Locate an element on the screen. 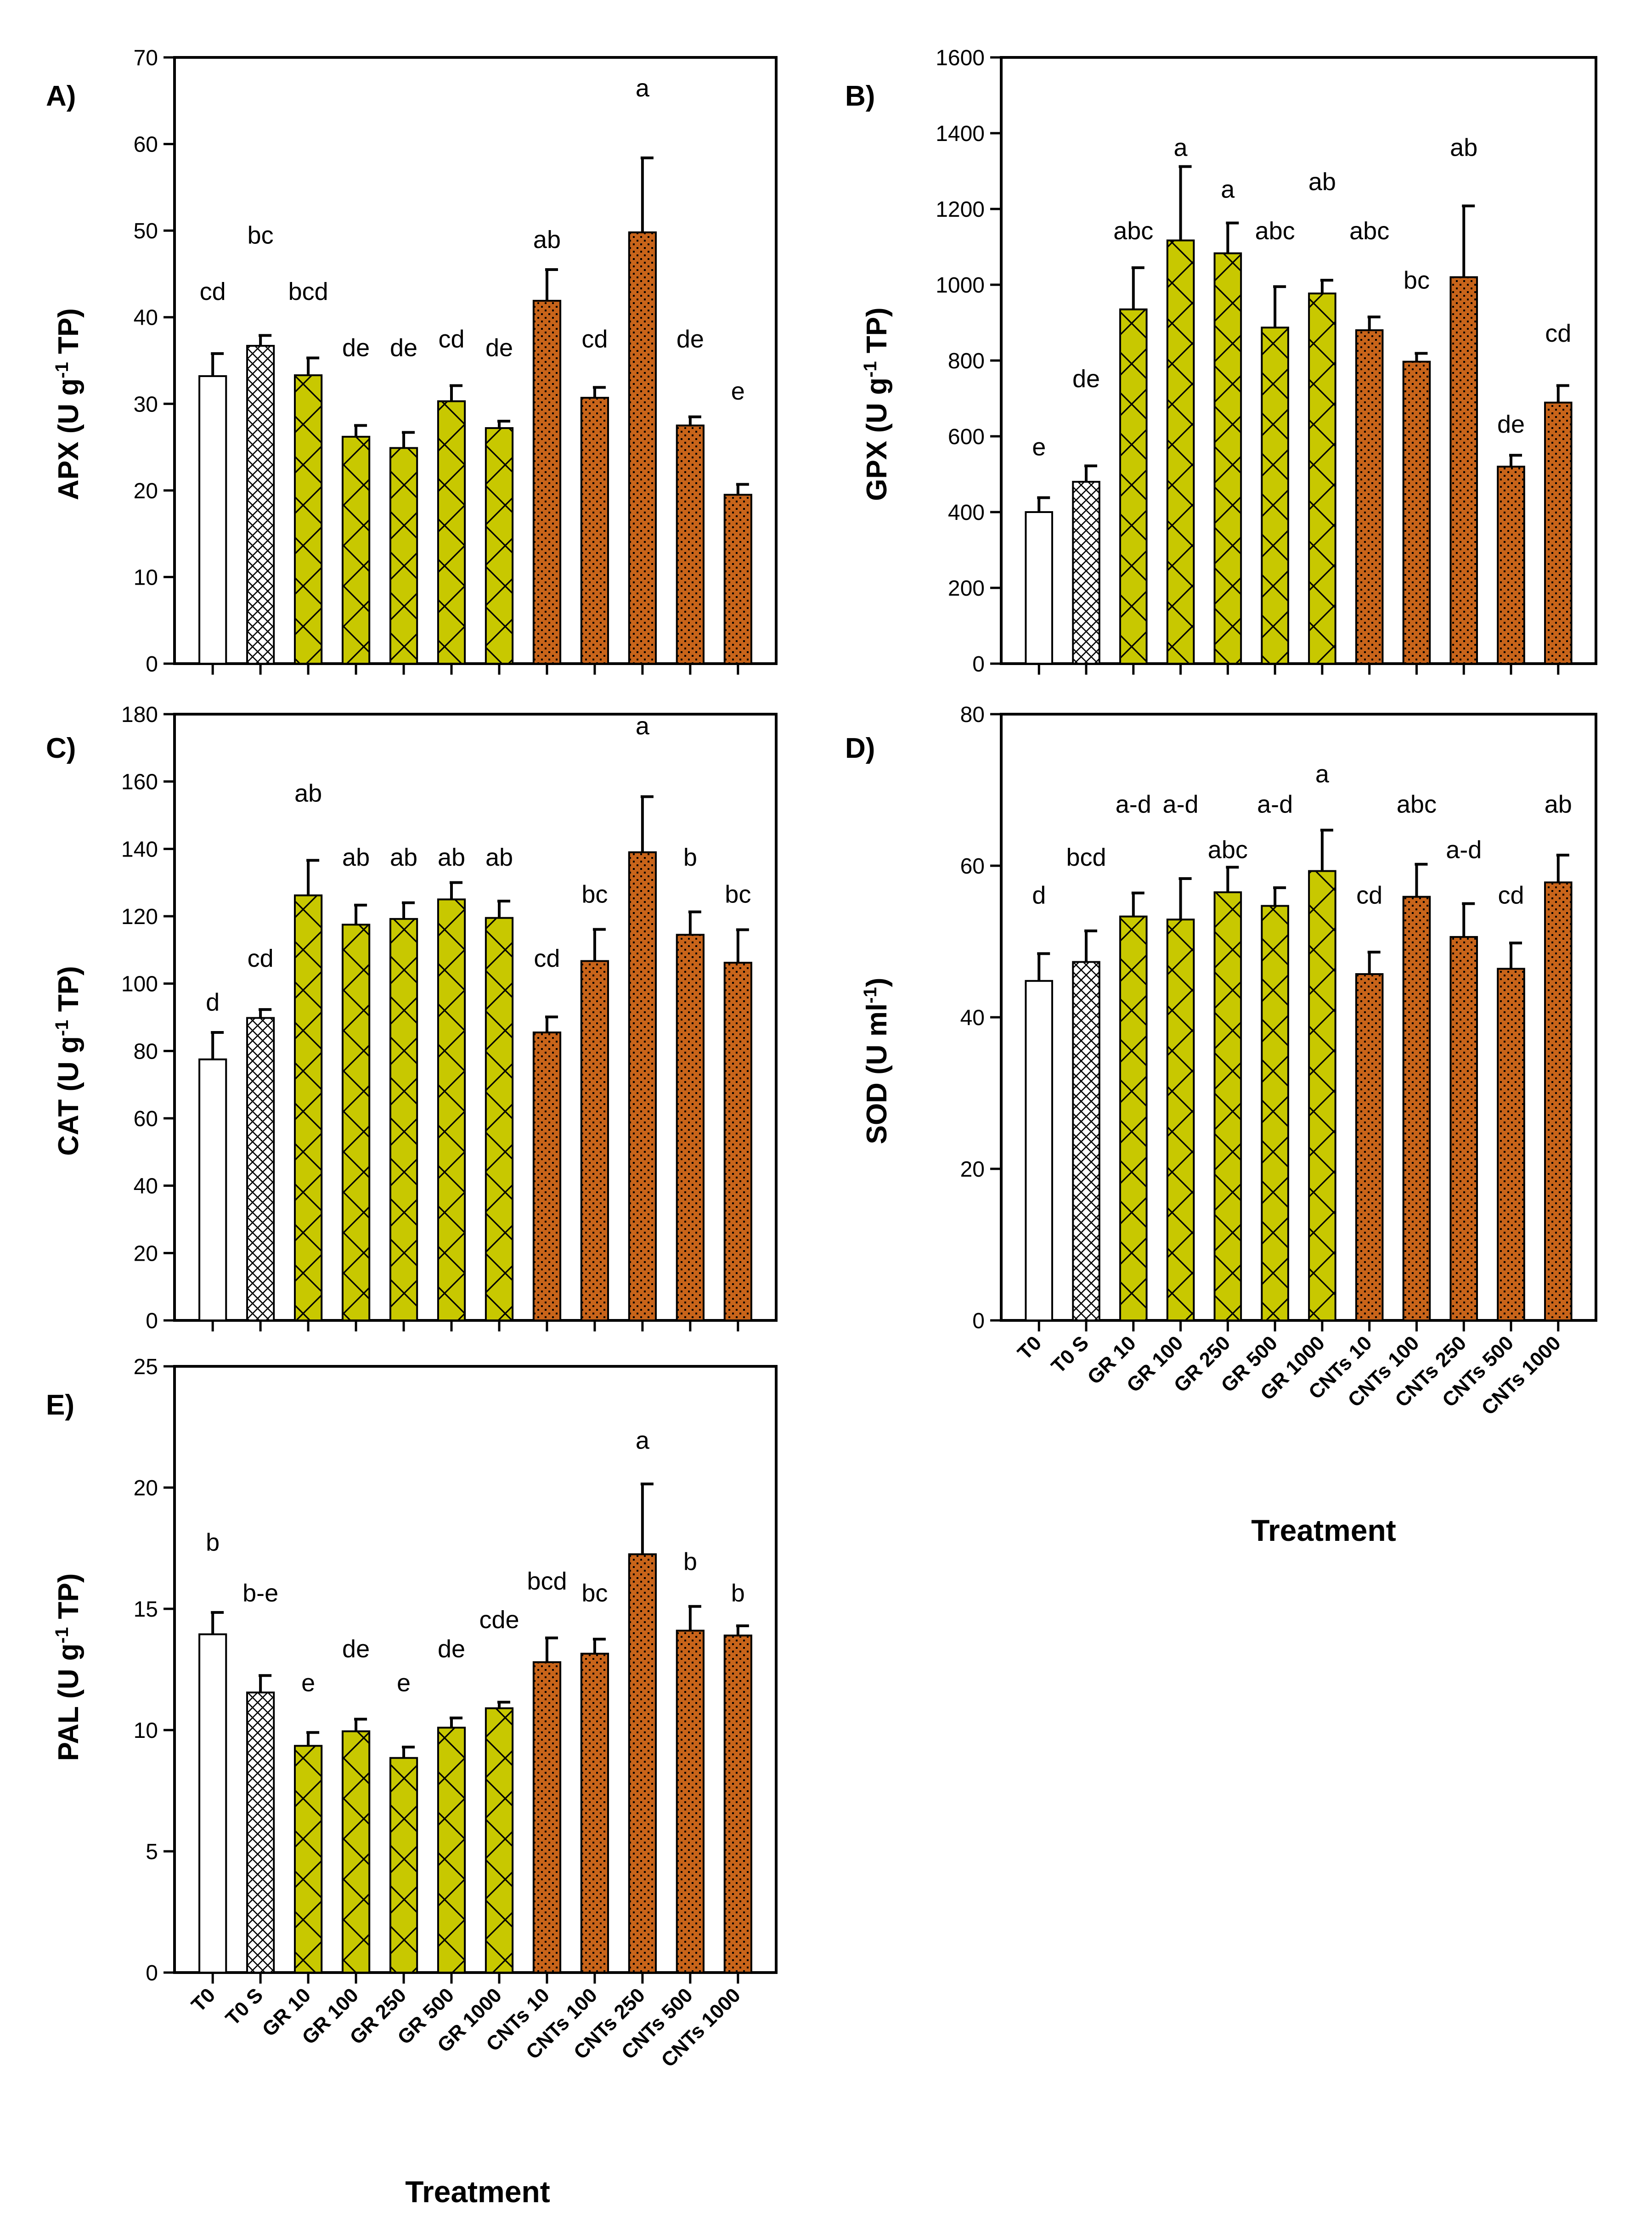 Image resolution: width=1652 pixels, height=2227 pixels. panel-d-ytick-label: 80 is located at coordinates (973, 715).